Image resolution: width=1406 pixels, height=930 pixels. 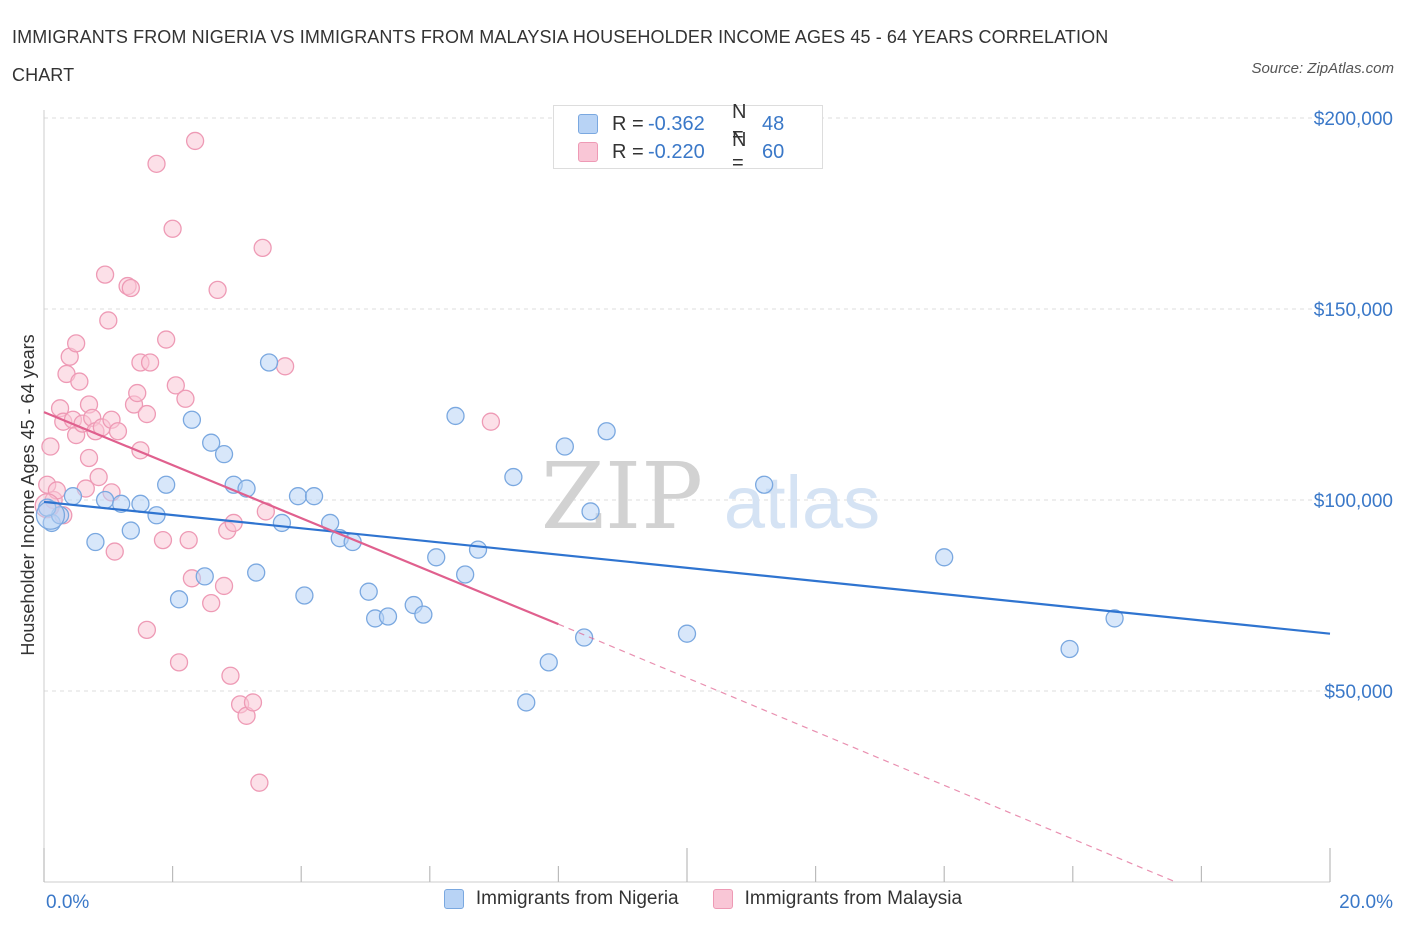 I want to click on legend-row-malaysia: R = -0.220 N = 60, so click(x=681, y=151).